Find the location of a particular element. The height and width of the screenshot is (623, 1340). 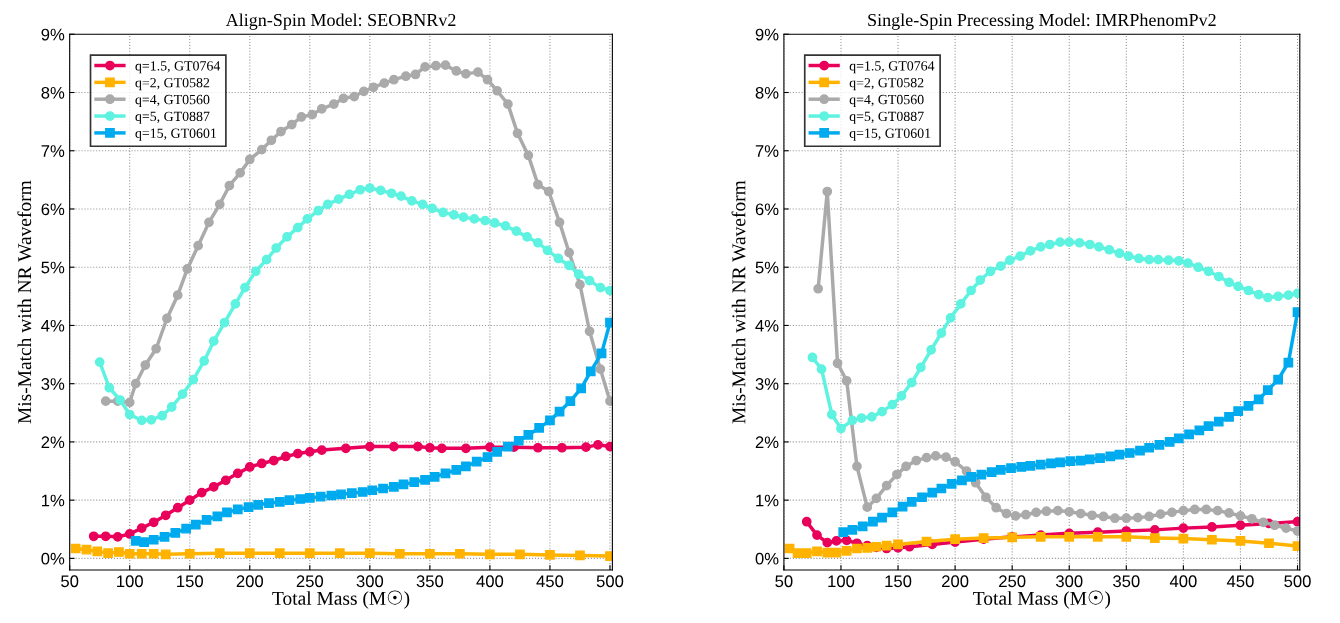

legend-label: q=15, GT0601 is located at coordinates (890, 134).